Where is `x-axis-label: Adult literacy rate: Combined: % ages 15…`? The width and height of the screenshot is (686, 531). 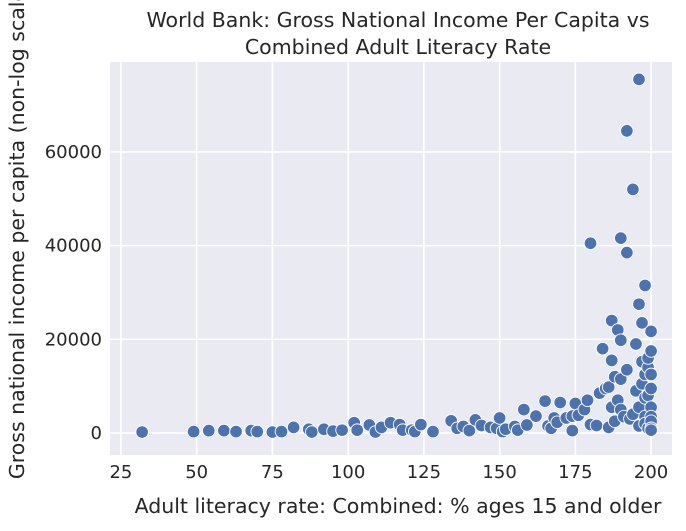
x-axis-label: Adult literacy rate: Combined: % ages 15… is located at coordinates (398, 506).